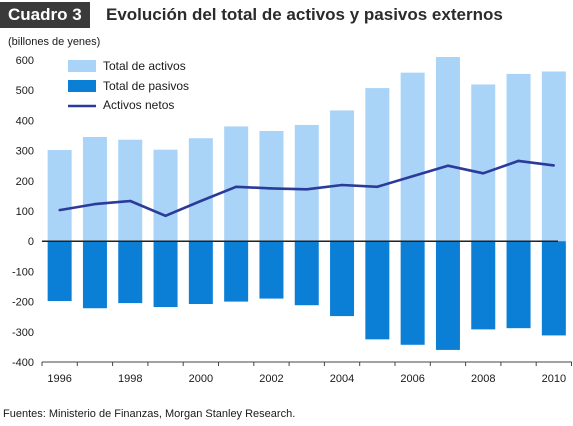 The image size is (573, 426). I want to click on x-tick-label: 2004, so click(342, 379).